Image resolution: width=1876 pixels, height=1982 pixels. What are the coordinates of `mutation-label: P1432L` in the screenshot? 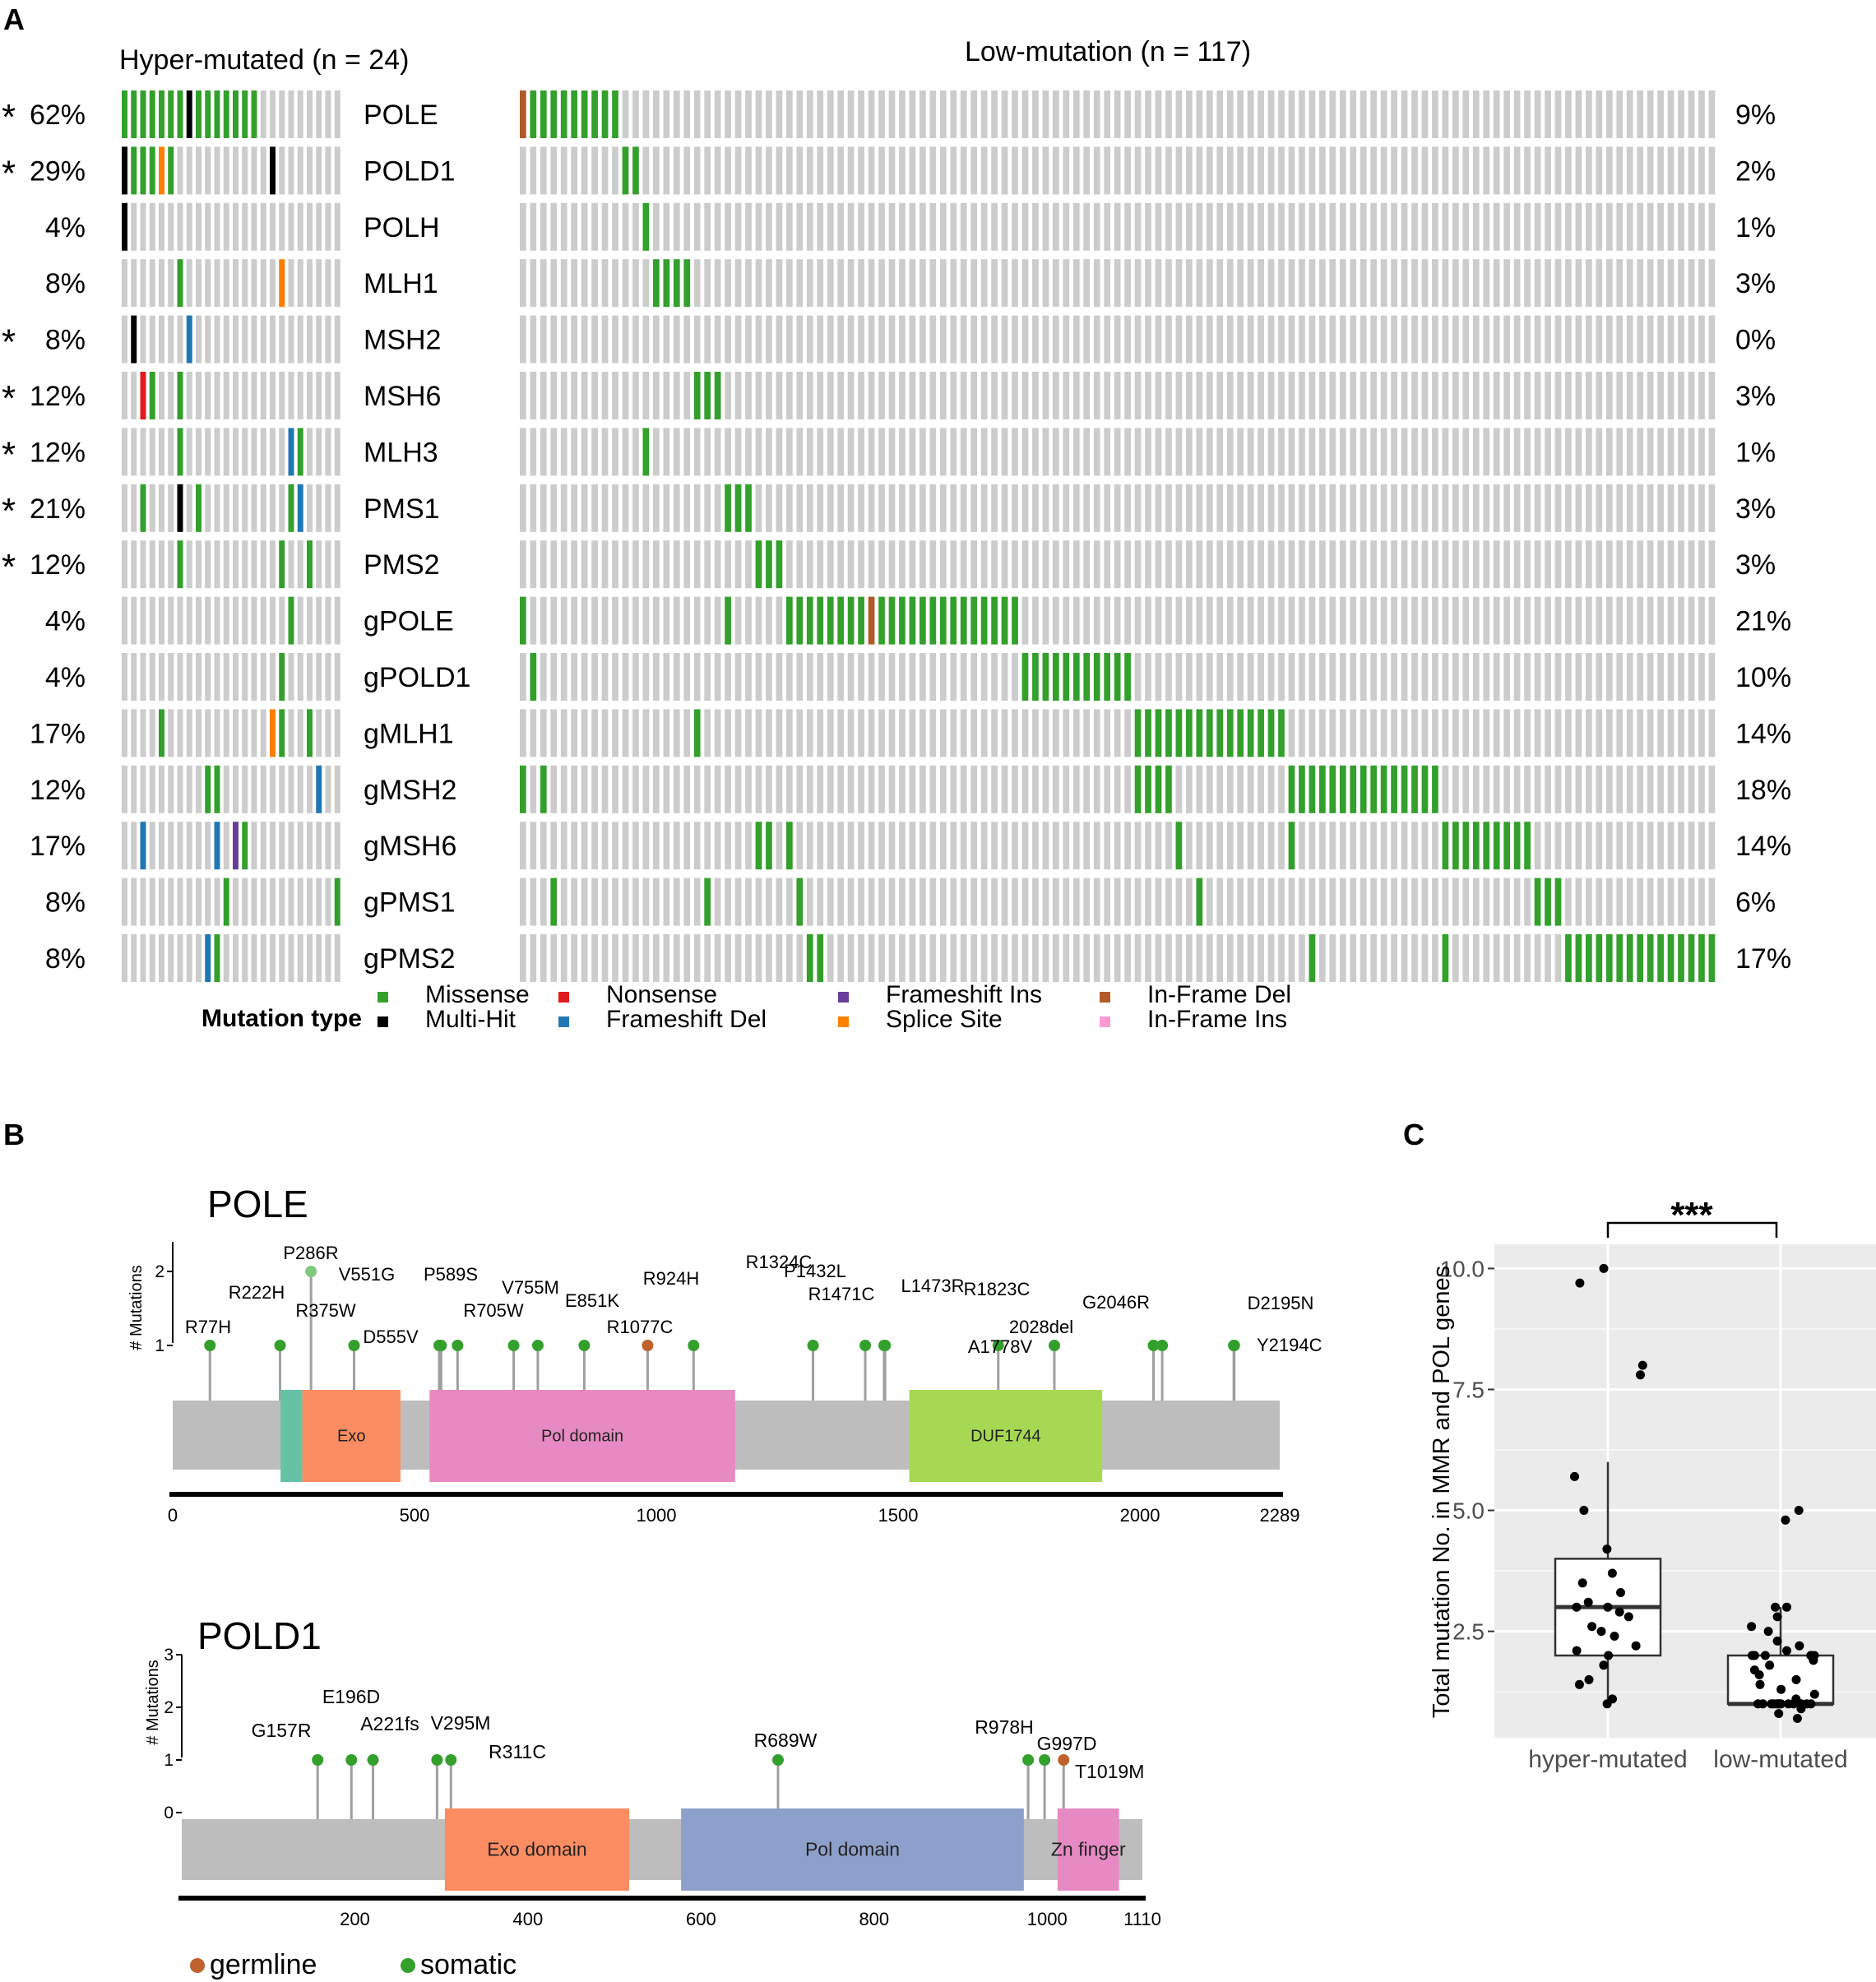 It's located at (815, 1271).